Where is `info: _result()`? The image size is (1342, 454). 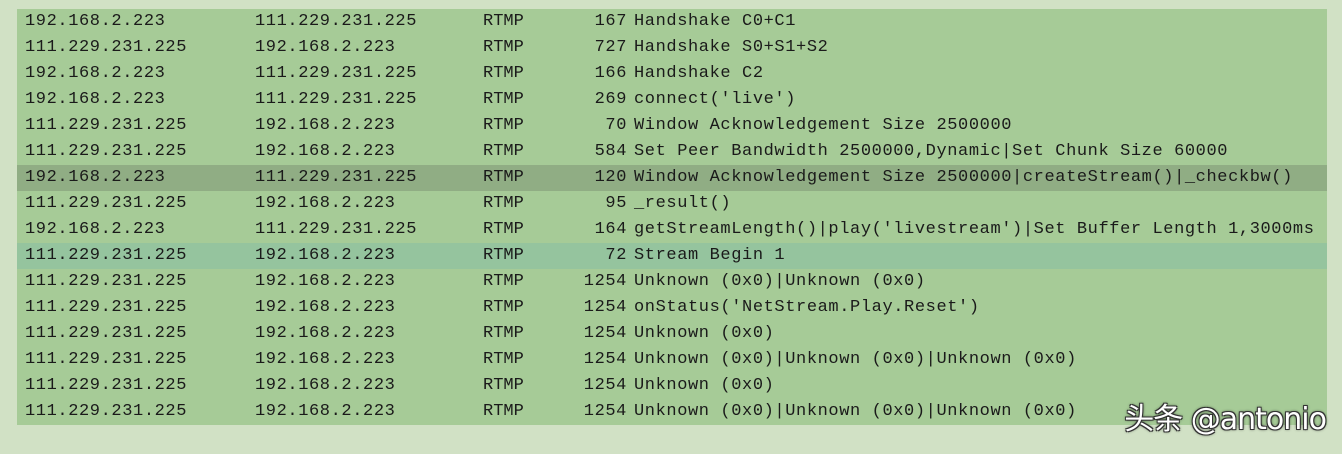 info: _result() is located at coordinates (683, 203).